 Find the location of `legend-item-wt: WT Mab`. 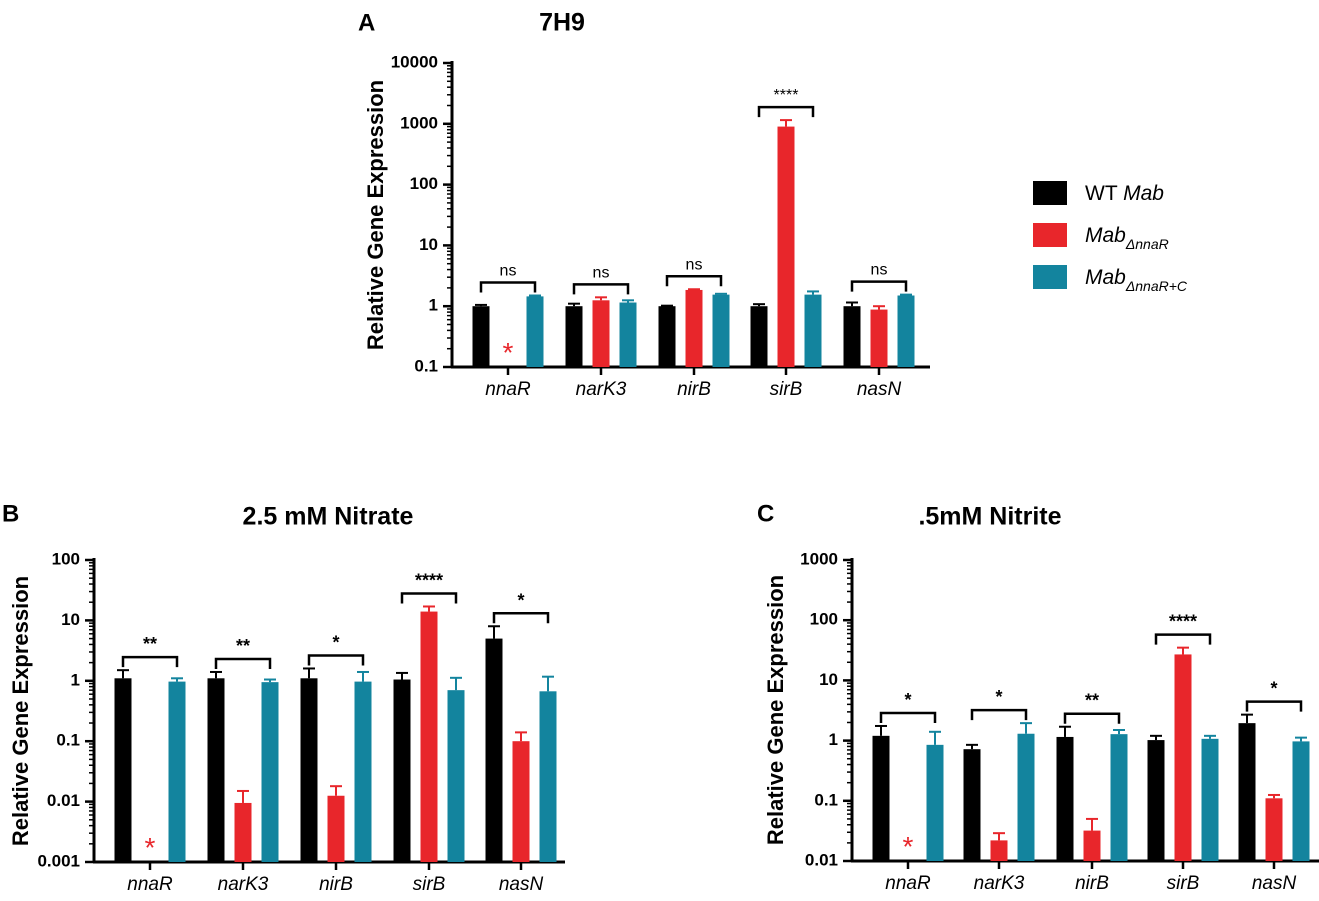

legend-item-wt: WT Mab is located at coordinates (1098, 193).